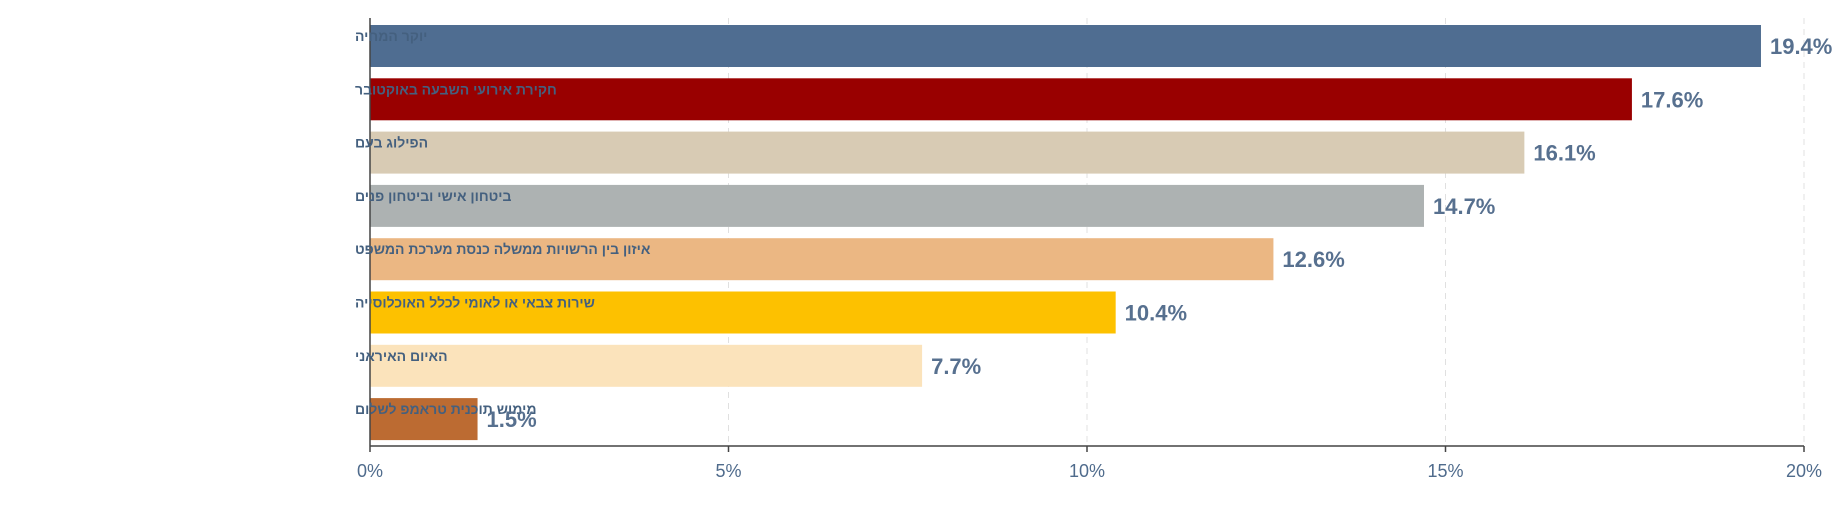 The height and width of the screenshot is (519, 1843). What do you see at coordinates (503, 249) in the screenshot?
I see `category-label: איזון בין הרשויות ממשלה כנסת מערכת המשפט` at bounding box center [503, 249].